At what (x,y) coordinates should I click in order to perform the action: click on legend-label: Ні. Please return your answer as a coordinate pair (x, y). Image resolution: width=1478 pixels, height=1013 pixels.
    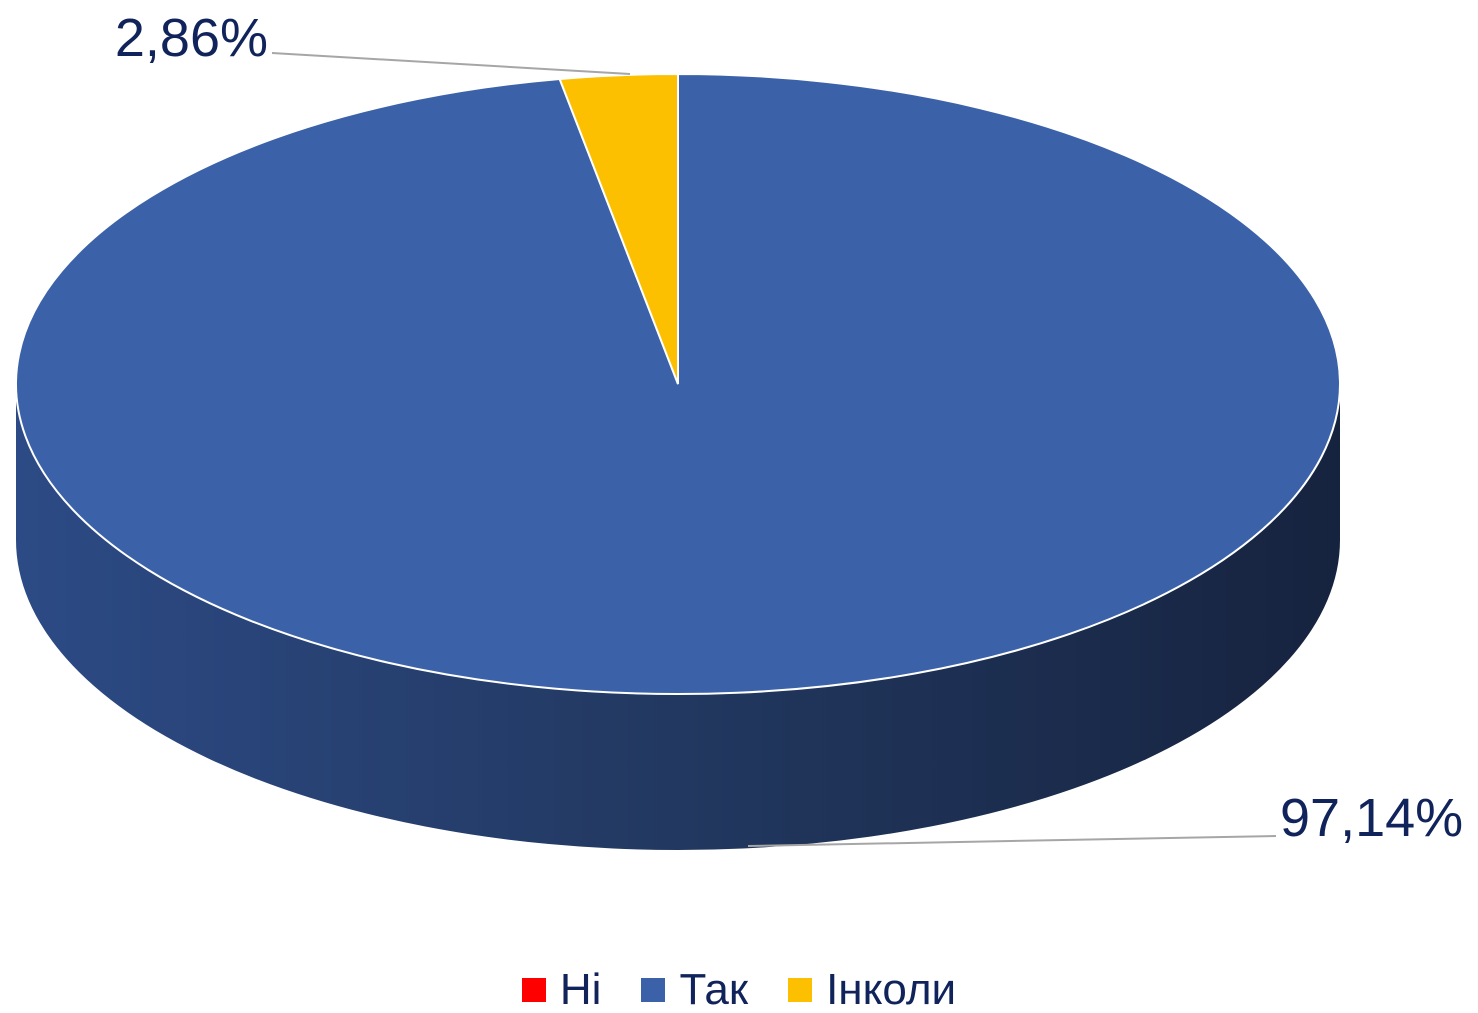
    Looking at the image, I should click on (580, 989).